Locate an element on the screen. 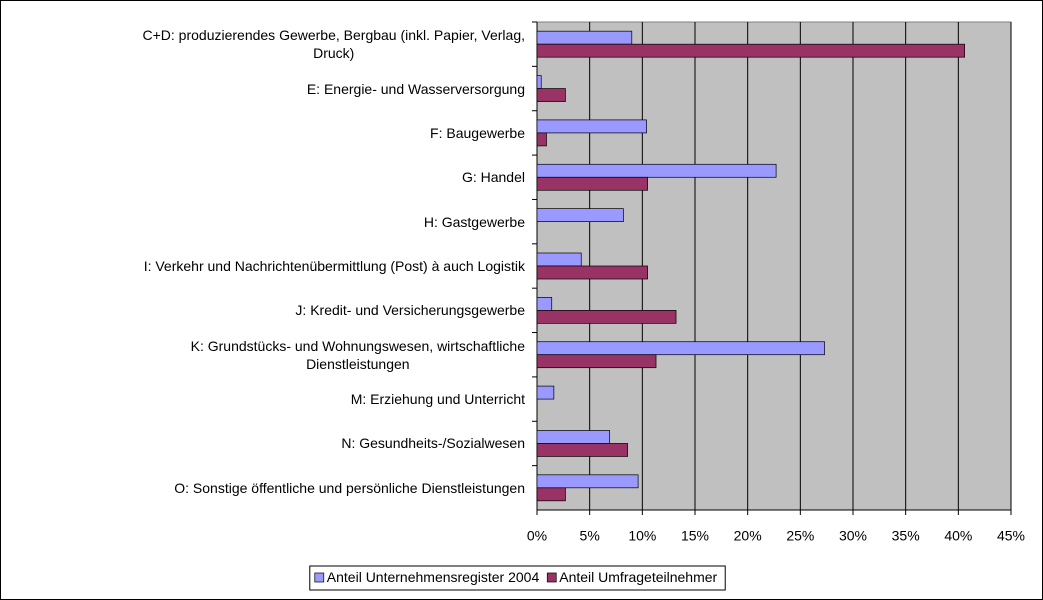 This screenshot has width=1043, height=600. x-tick-label: 15% is located at coordinates (695, 536).